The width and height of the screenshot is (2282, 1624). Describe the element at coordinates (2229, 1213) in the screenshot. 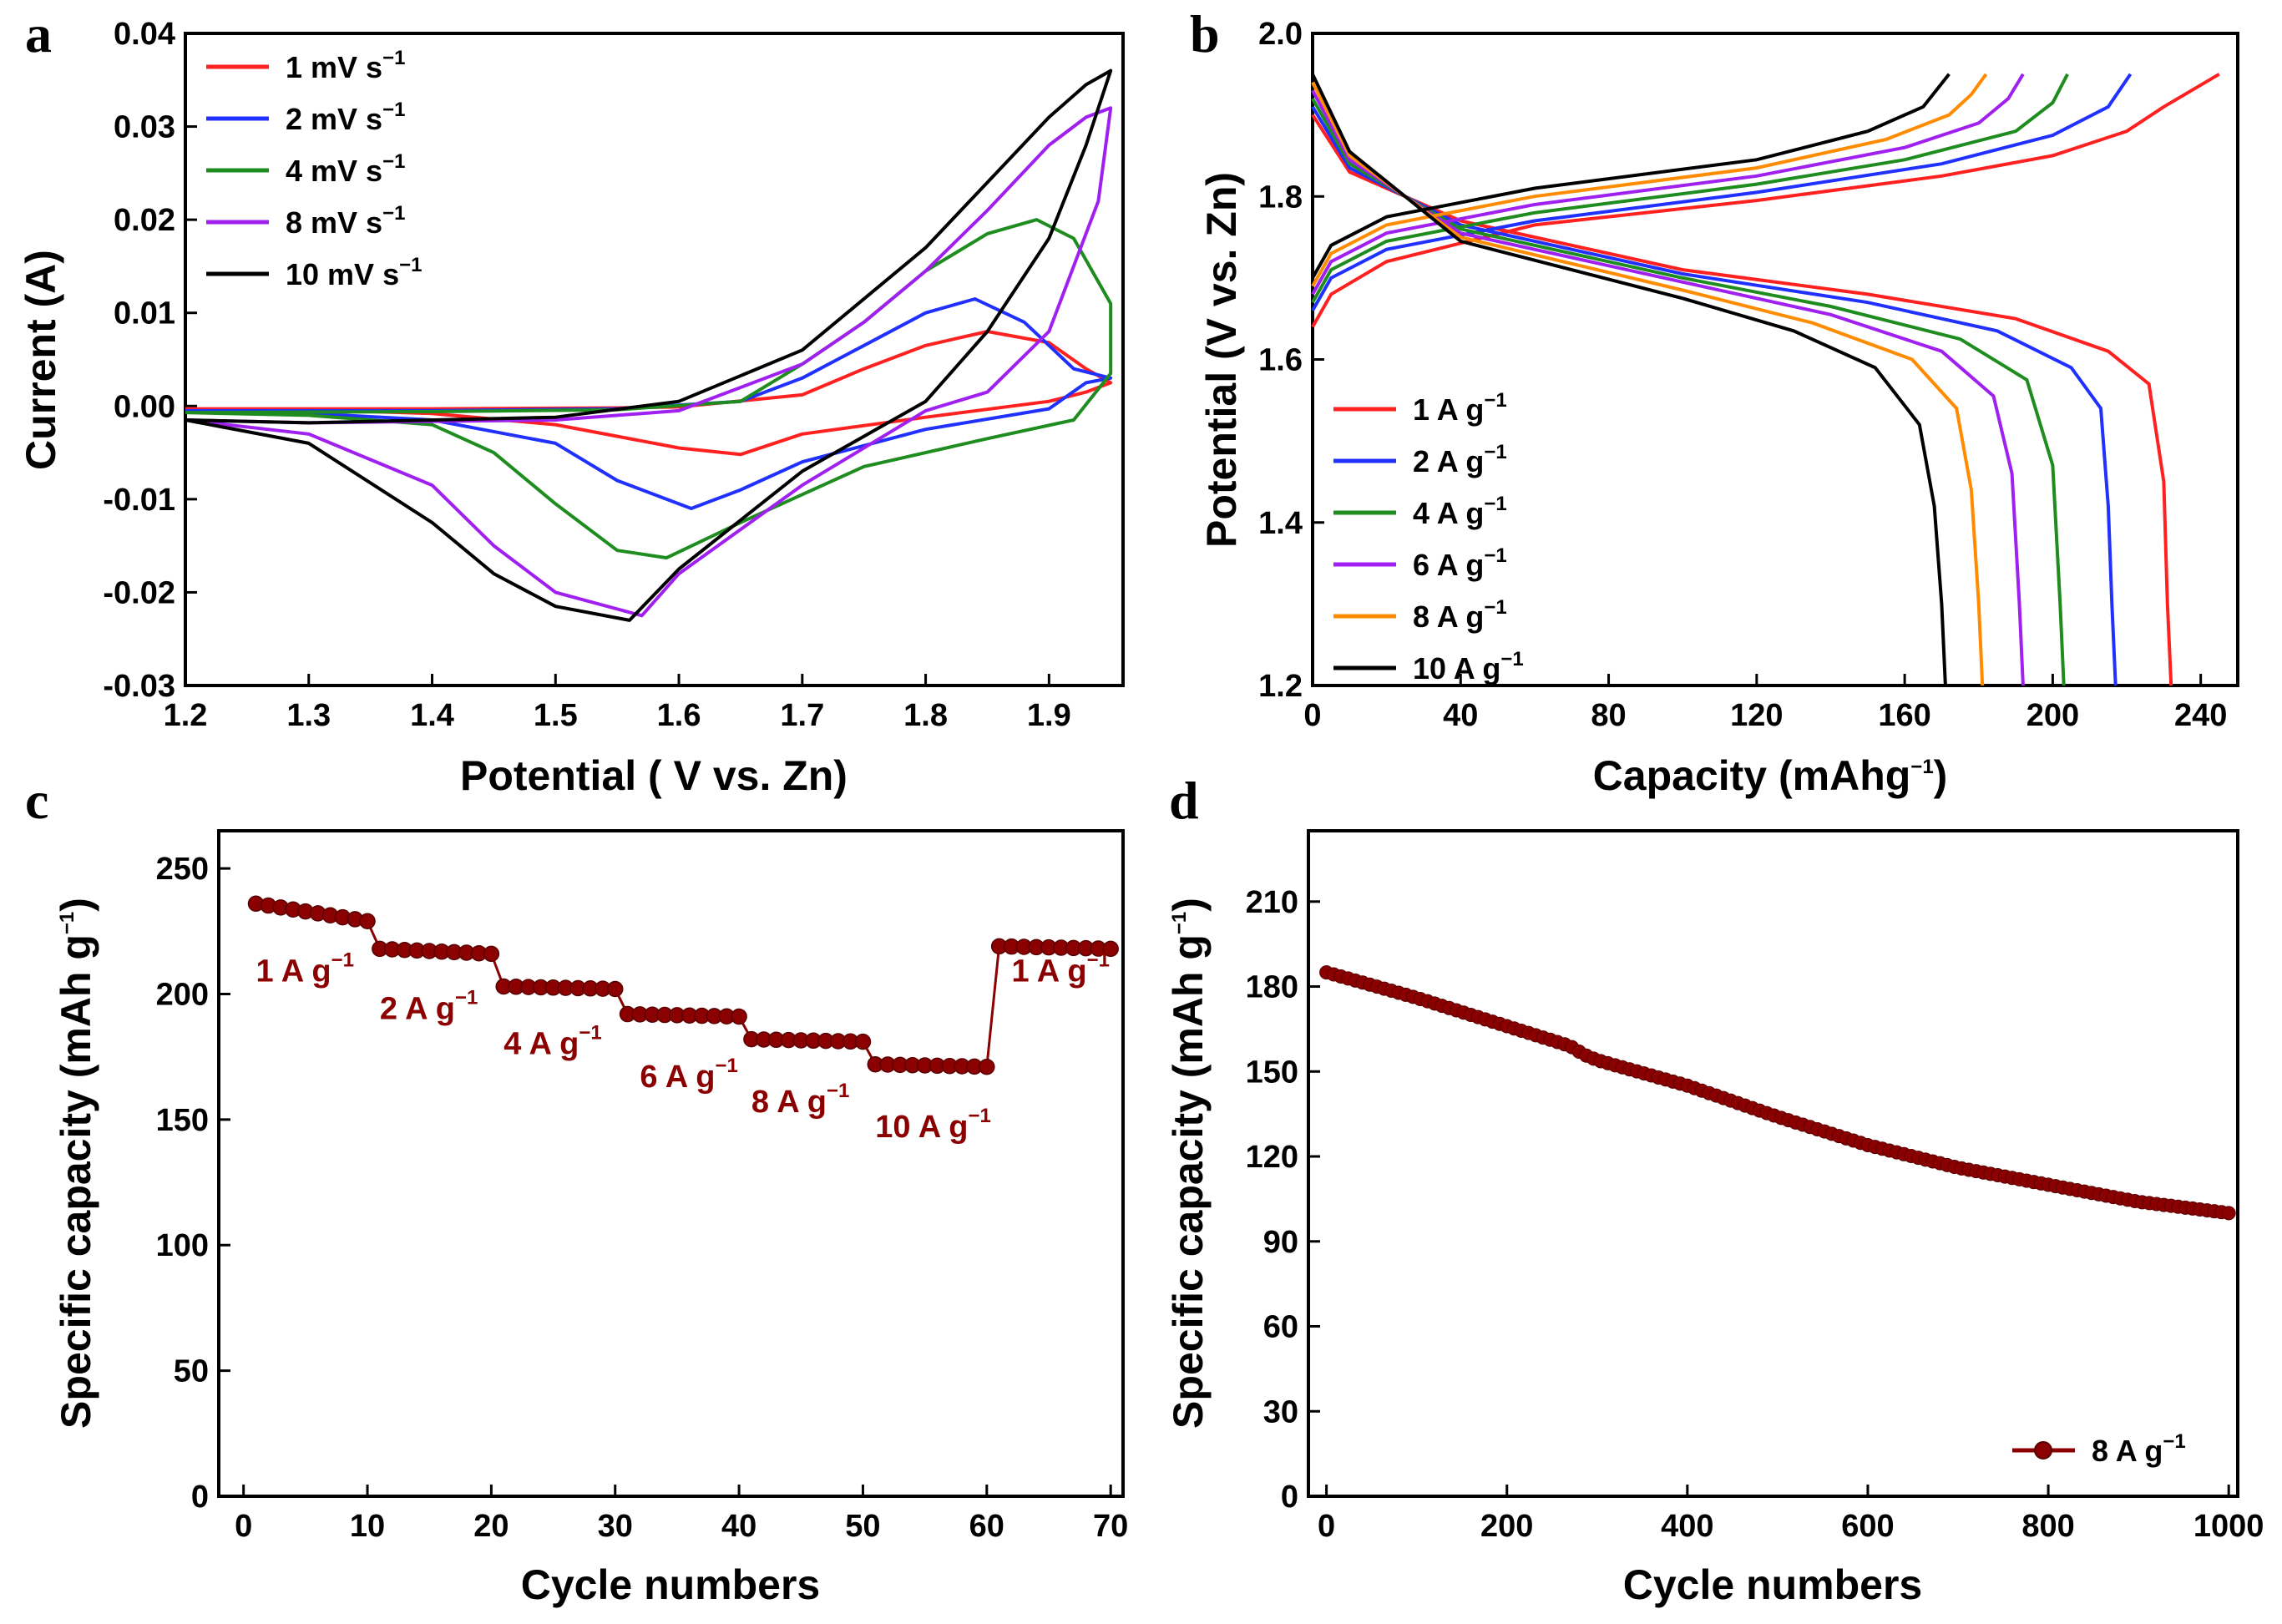

I see `cycling-point` at that location.